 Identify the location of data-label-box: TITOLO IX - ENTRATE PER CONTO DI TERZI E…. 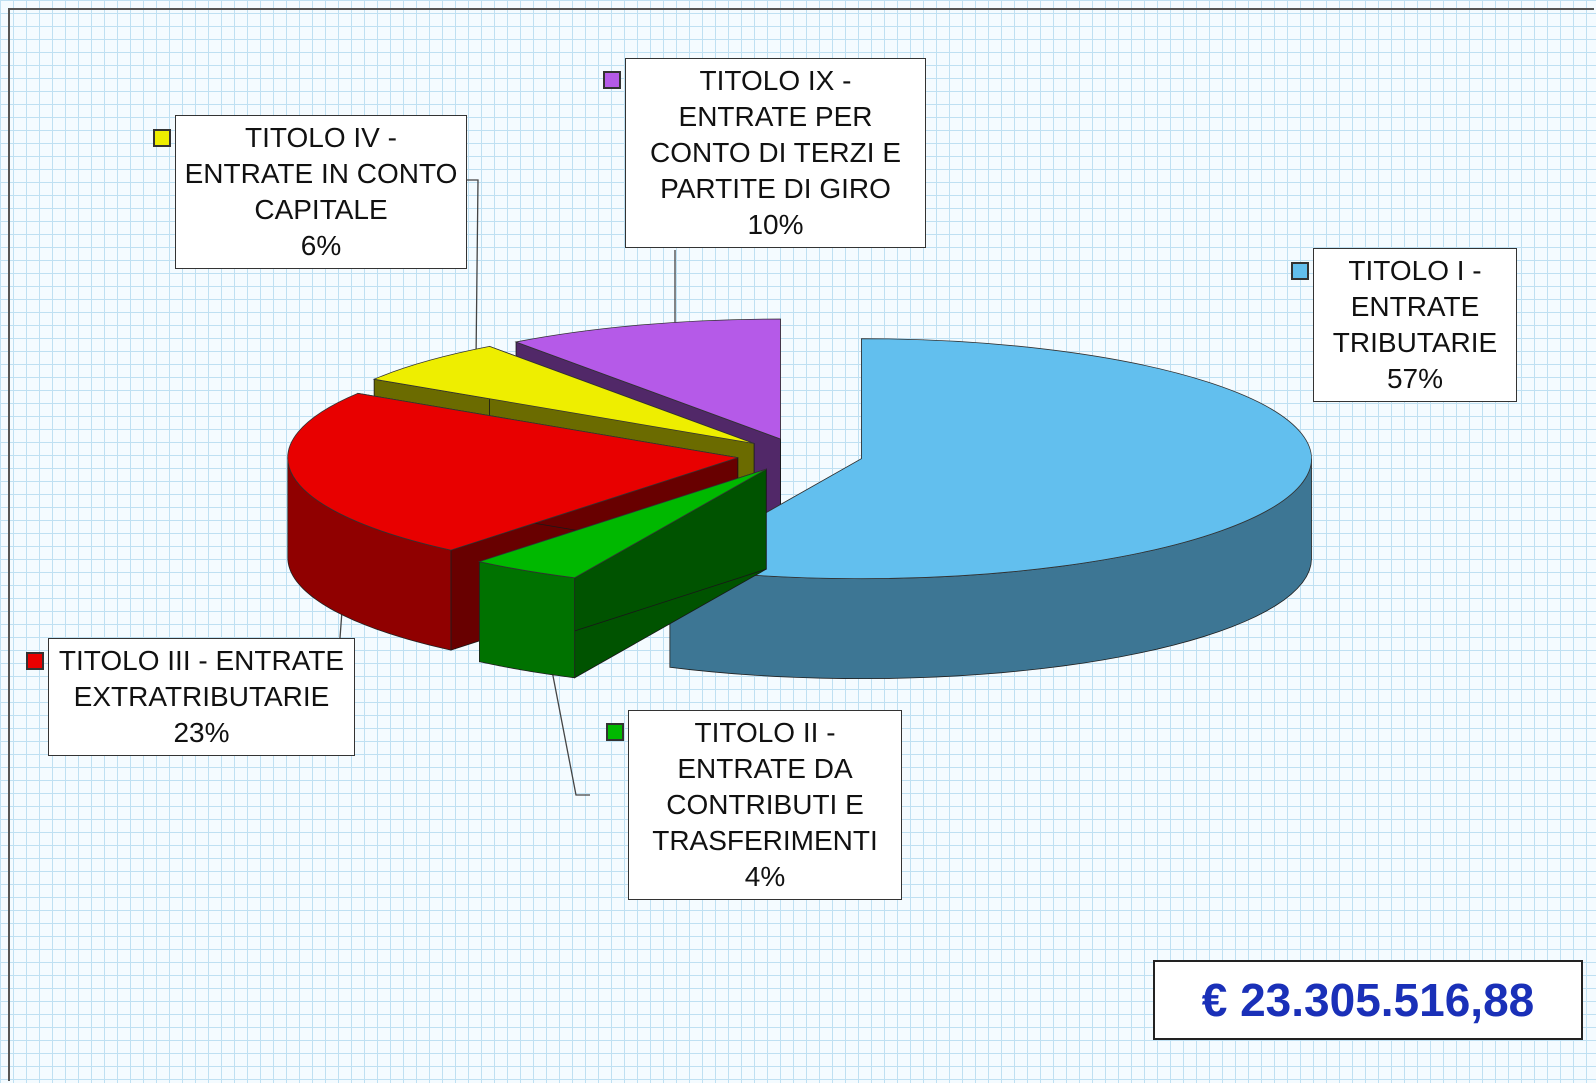
(775, 153).